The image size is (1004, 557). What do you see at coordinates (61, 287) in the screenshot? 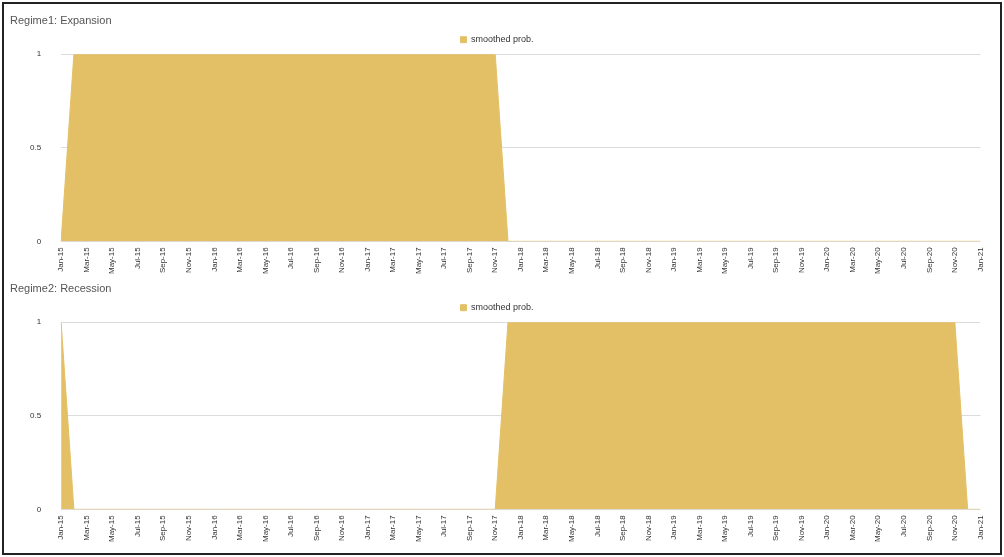
I see `chart-title: Regime2: Recession` at bounding box center [61, 287].